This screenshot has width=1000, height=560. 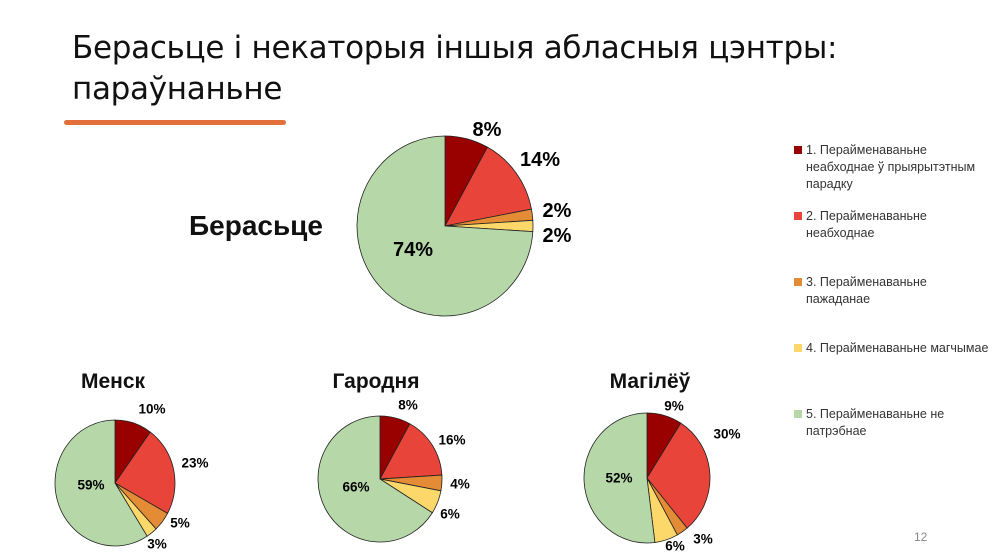 I want to click on data-label-hrodna-2: 16%, so click(x=451, y=440).